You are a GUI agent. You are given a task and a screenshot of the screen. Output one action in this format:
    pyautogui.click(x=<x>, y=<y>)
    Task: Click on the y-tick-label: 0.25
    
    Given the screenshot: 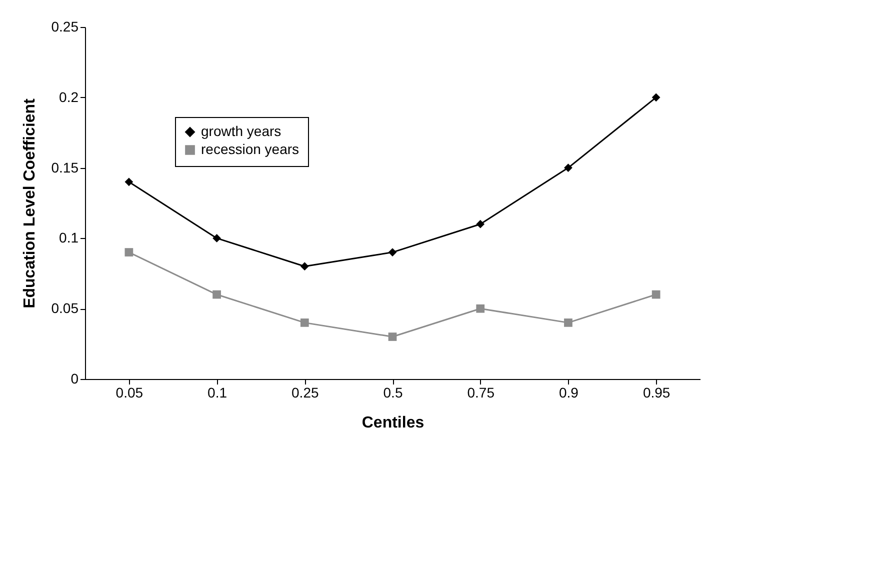 What is the action you would take?
    pyautogui.click(x=65, y=26)
    